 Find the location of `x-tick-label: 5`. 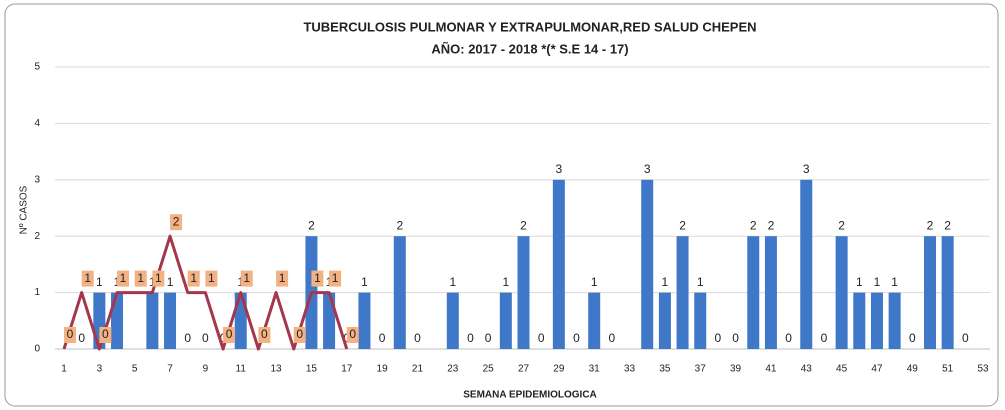

x-tick-label: 5 is located at coordinates (135, 369).